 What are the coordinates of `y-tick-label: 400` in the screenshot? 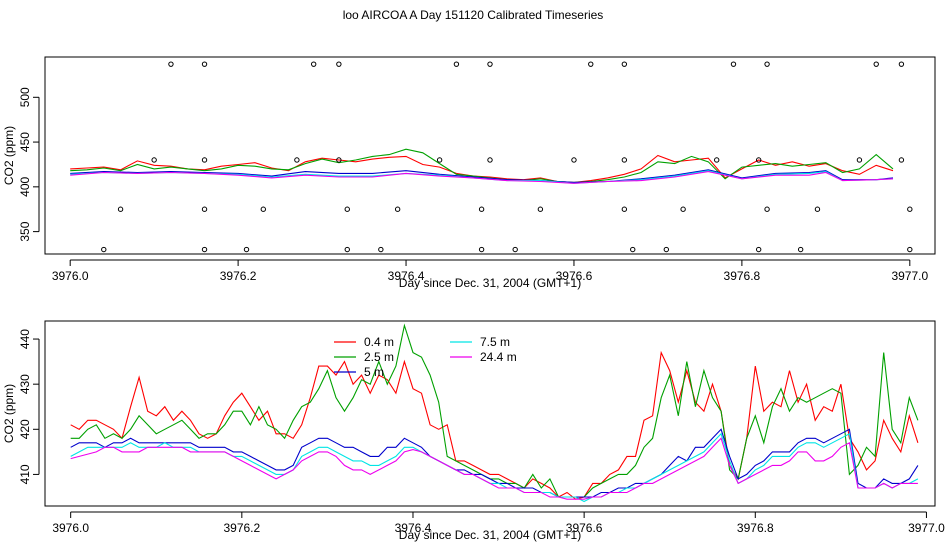 It's located at (25, 187).